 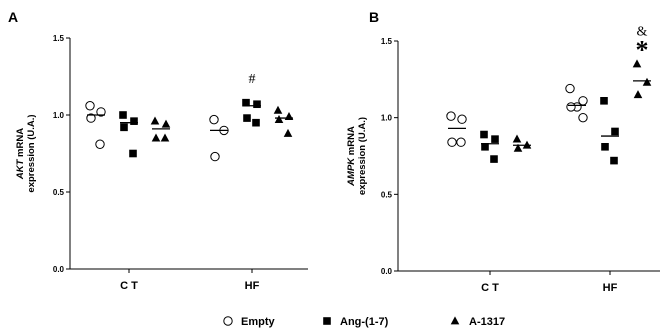 What do you see at coordinates (258, 322) in the screenshot?
I see `legend-label: Empty` at bounding box center [258, 322].